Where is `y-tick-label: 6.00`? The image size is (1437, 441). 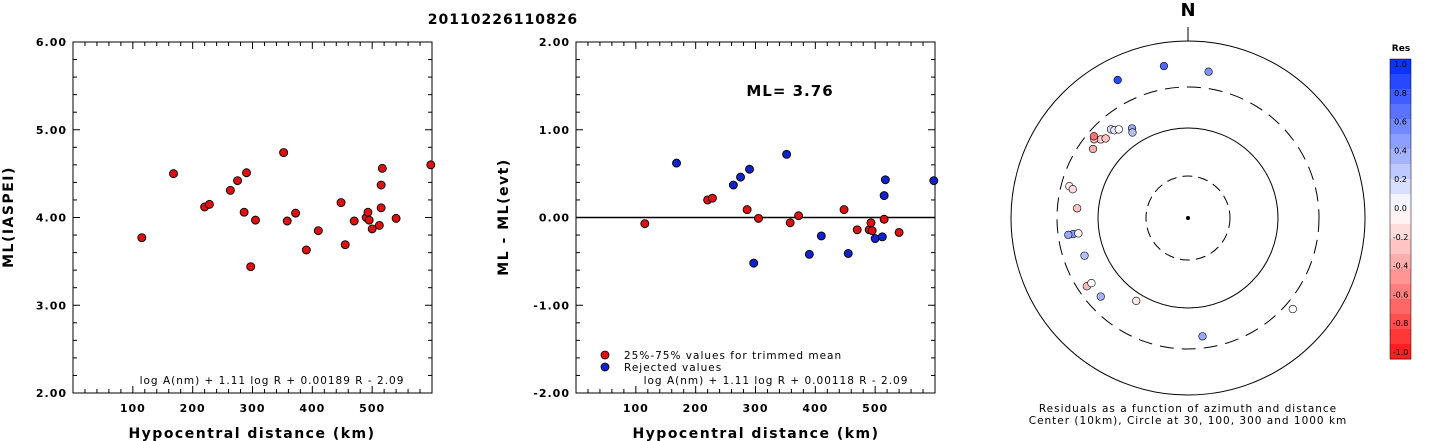
y-tick-label: 6.00 is located at coordinates (51, 42).